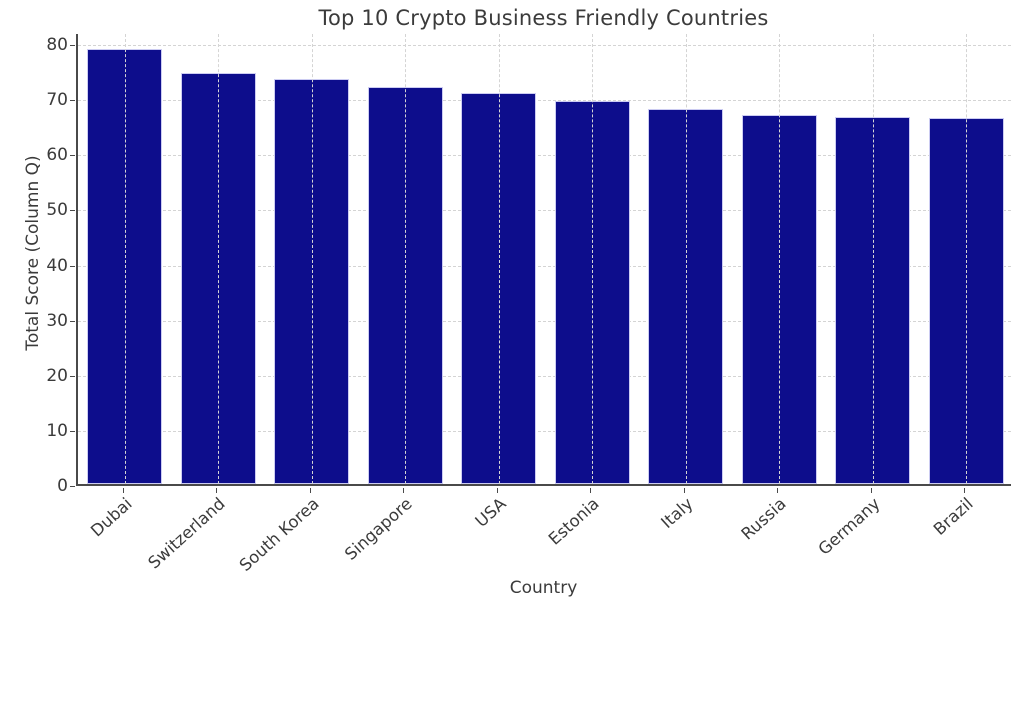 The height and width of the screenshot is (709, 1024). What do you see at coordinates (543, 588) in the screenshot?
I see `x-axis-label: Country` at bounding box center [543, 588].